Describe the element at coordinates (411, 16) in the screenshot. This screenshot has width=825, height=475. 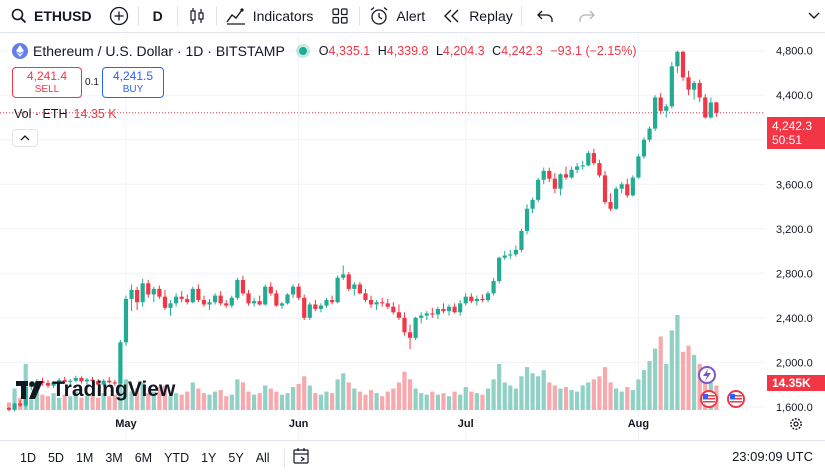
I see `alert-label: Alert` at that location.